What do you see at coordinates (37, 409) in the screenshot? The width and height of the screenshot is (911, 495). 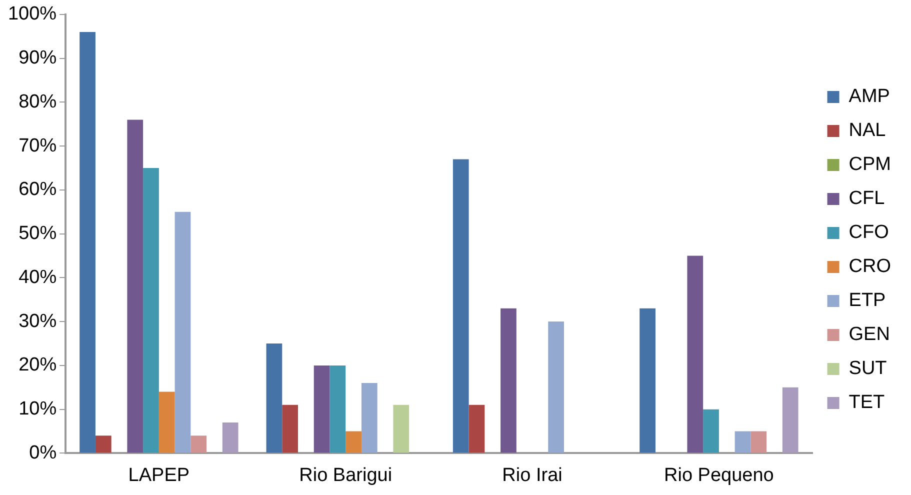 I see `y-tick-label: 10%` at bounding box center [37, 409].